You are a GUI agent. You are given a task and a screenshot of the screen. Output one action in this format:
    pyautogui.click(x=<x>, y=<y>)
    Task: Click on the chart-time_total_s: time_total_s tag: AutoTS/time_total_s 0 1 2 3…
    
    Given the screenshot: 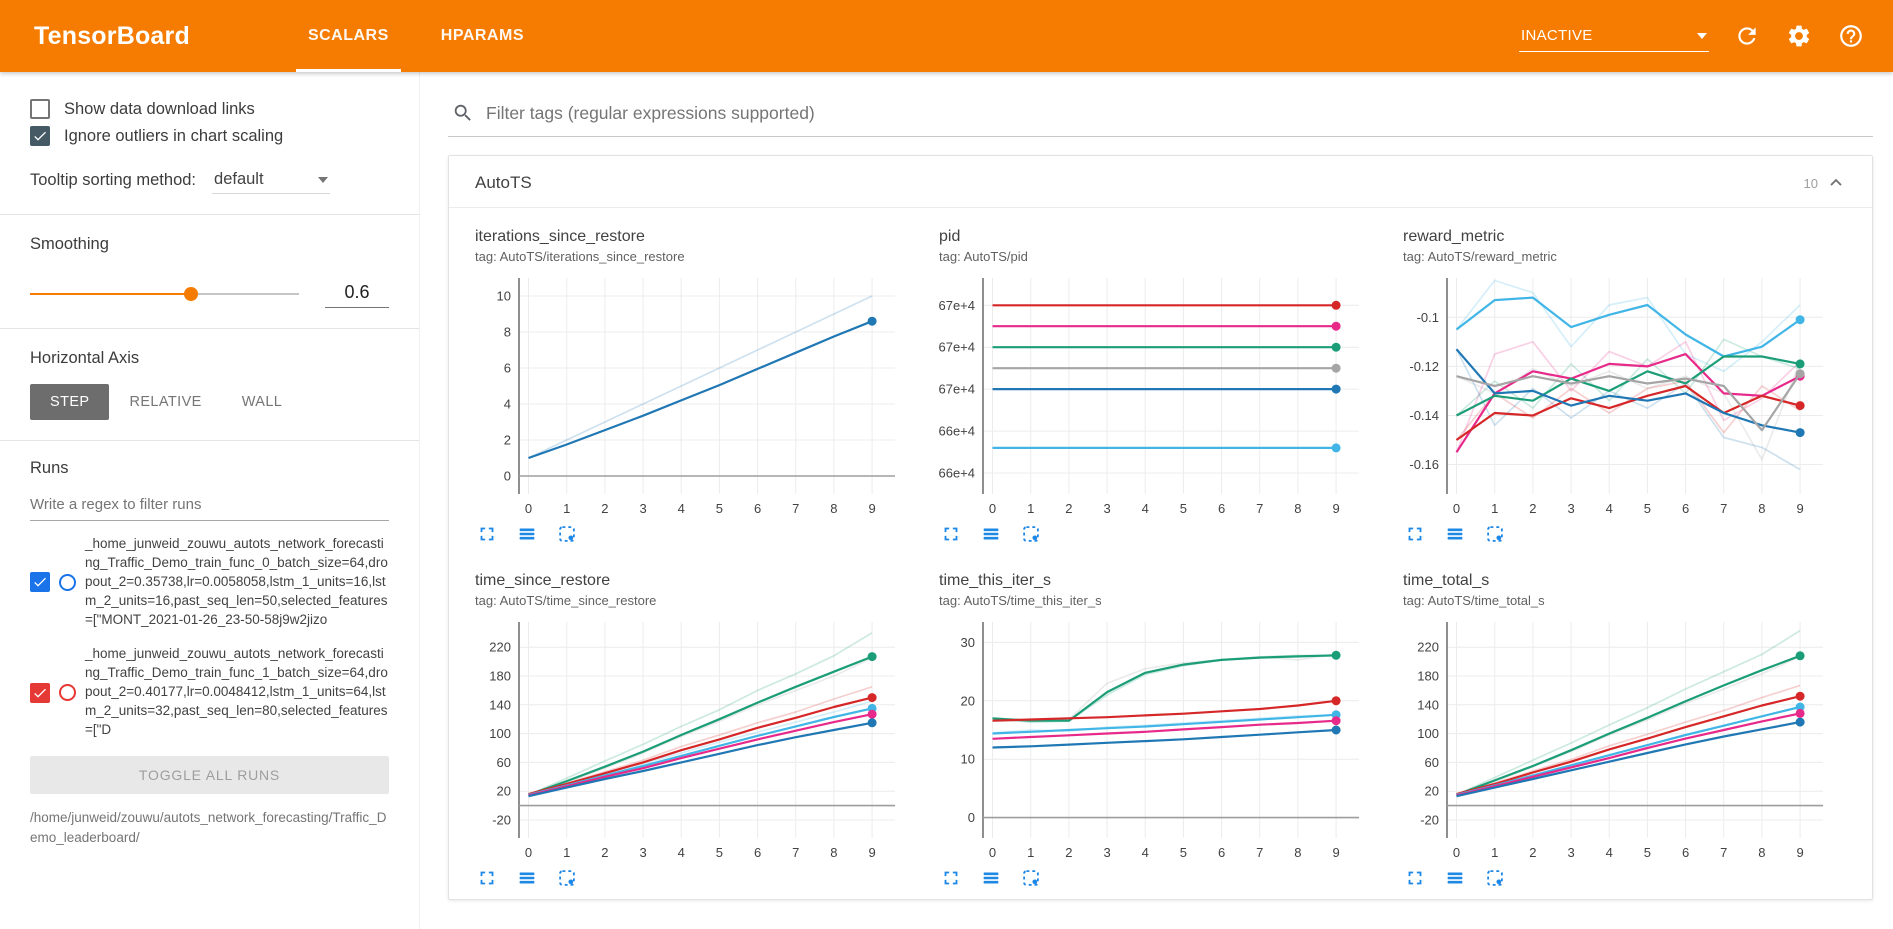 What is the action you would take?
    pyautogui.click(x=1618, y=731)
    